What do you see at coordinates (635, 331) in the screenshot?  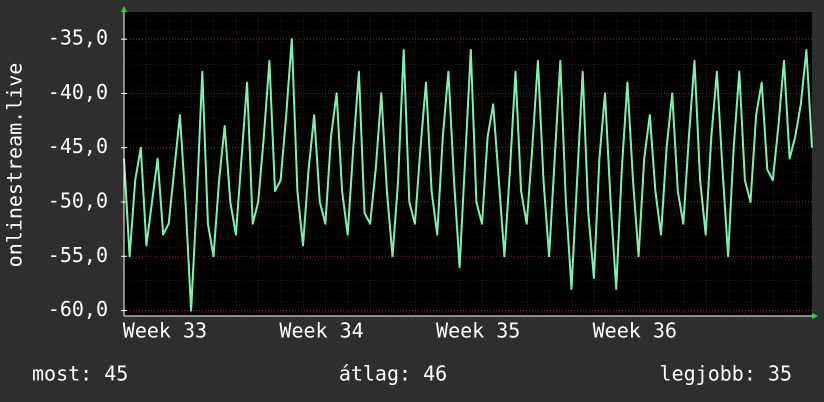 I see `x-tick-label: Week 36` at bounding box center [635, 331].